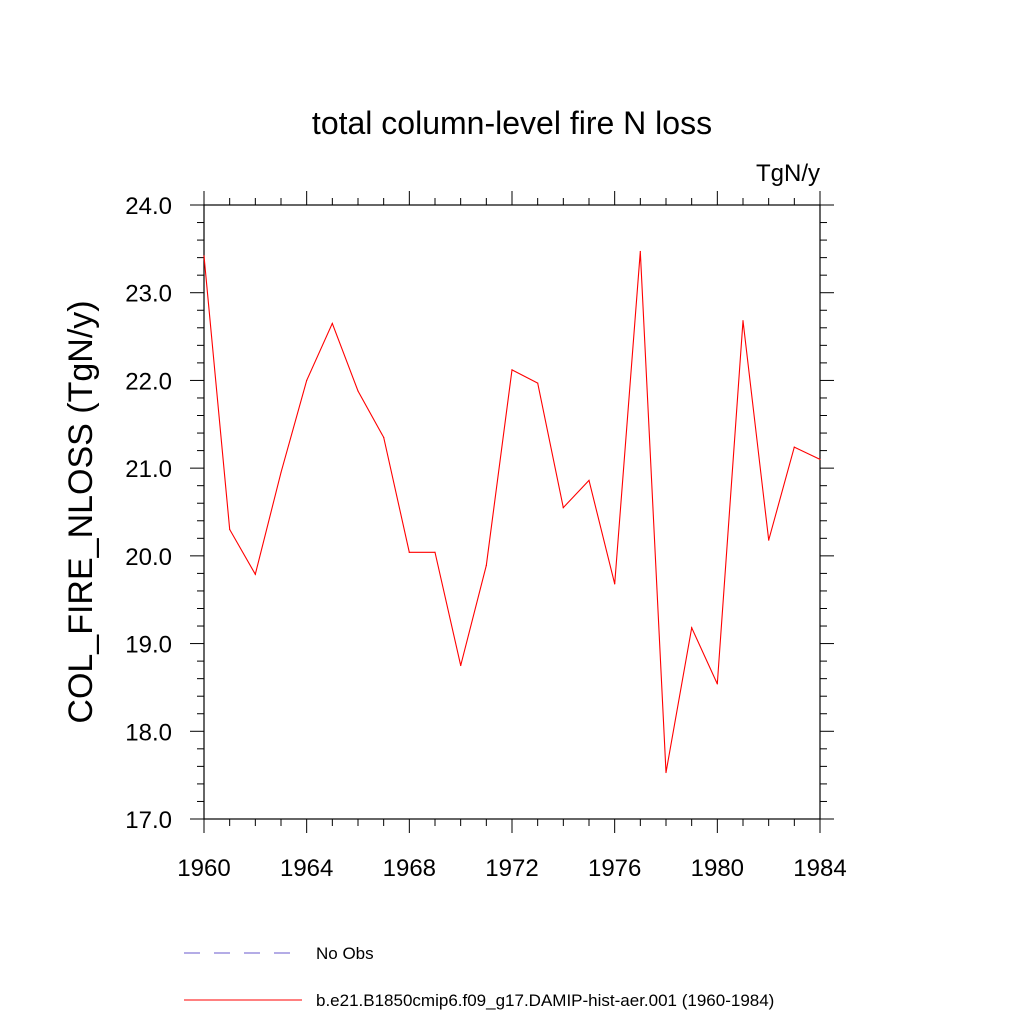 This screenshot has width=1024, height=1024. Describe the element at coordinates (148, 206) in the screenshot. I see `y-tick-label: 24.0` at that location.